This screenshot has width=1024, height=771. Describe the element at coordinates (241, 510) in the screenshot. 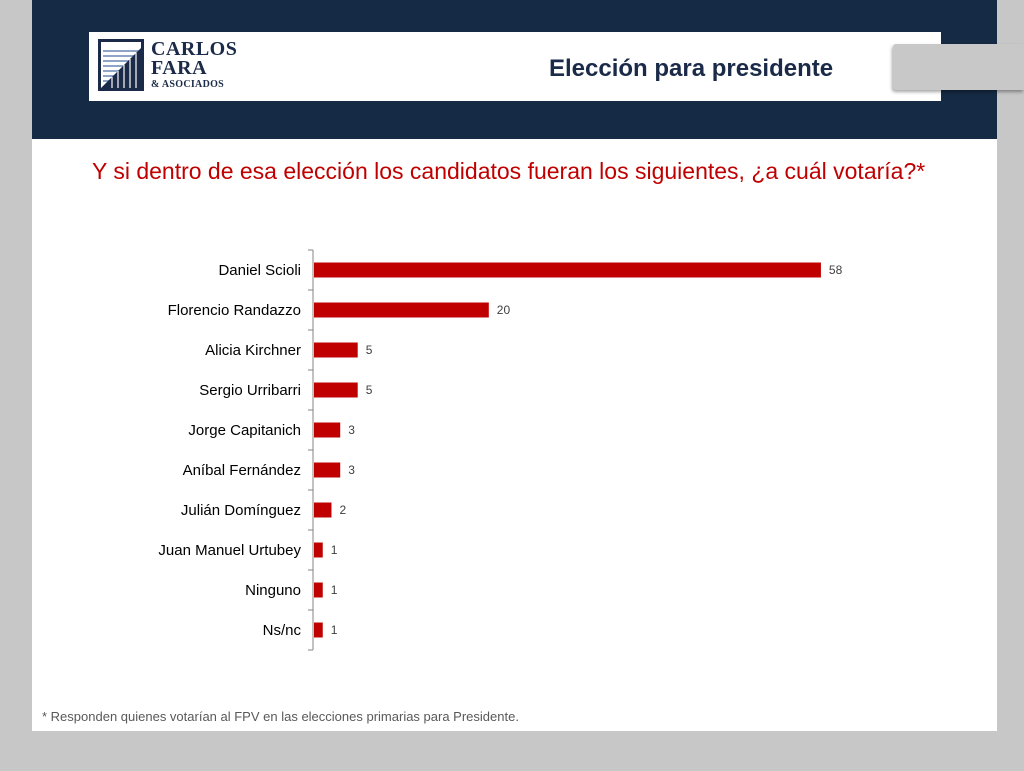

I see `category-label: Julián Domínguez` at that location.